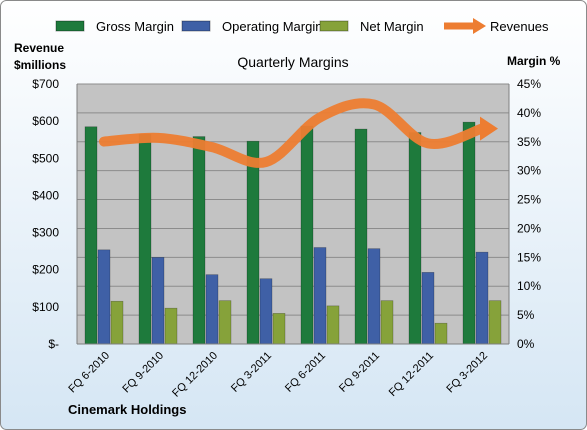 This screenshot has height=430, width=587. Describe the element at coordinates (529, 142) in the screenshot. I see `right-tick-label: 35%` at that location.